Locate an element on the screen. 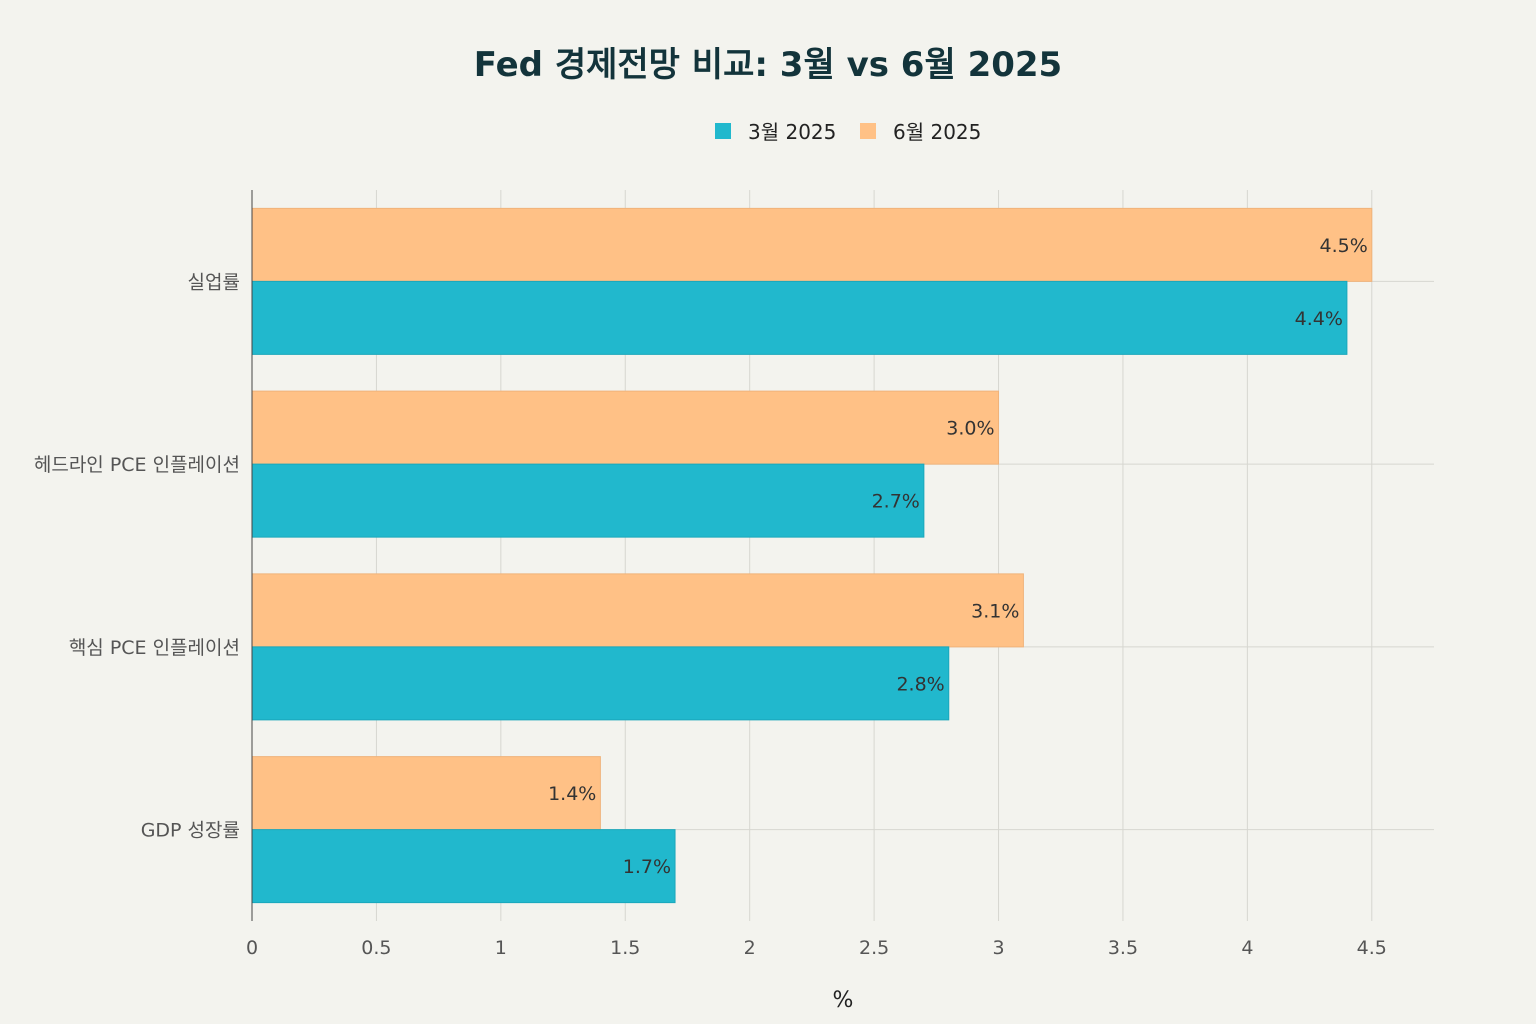 This screenshot has width=1536, height=1024. category-label: 헤드라인 PCE 인플레이션 is located at coordinates (137, 465).